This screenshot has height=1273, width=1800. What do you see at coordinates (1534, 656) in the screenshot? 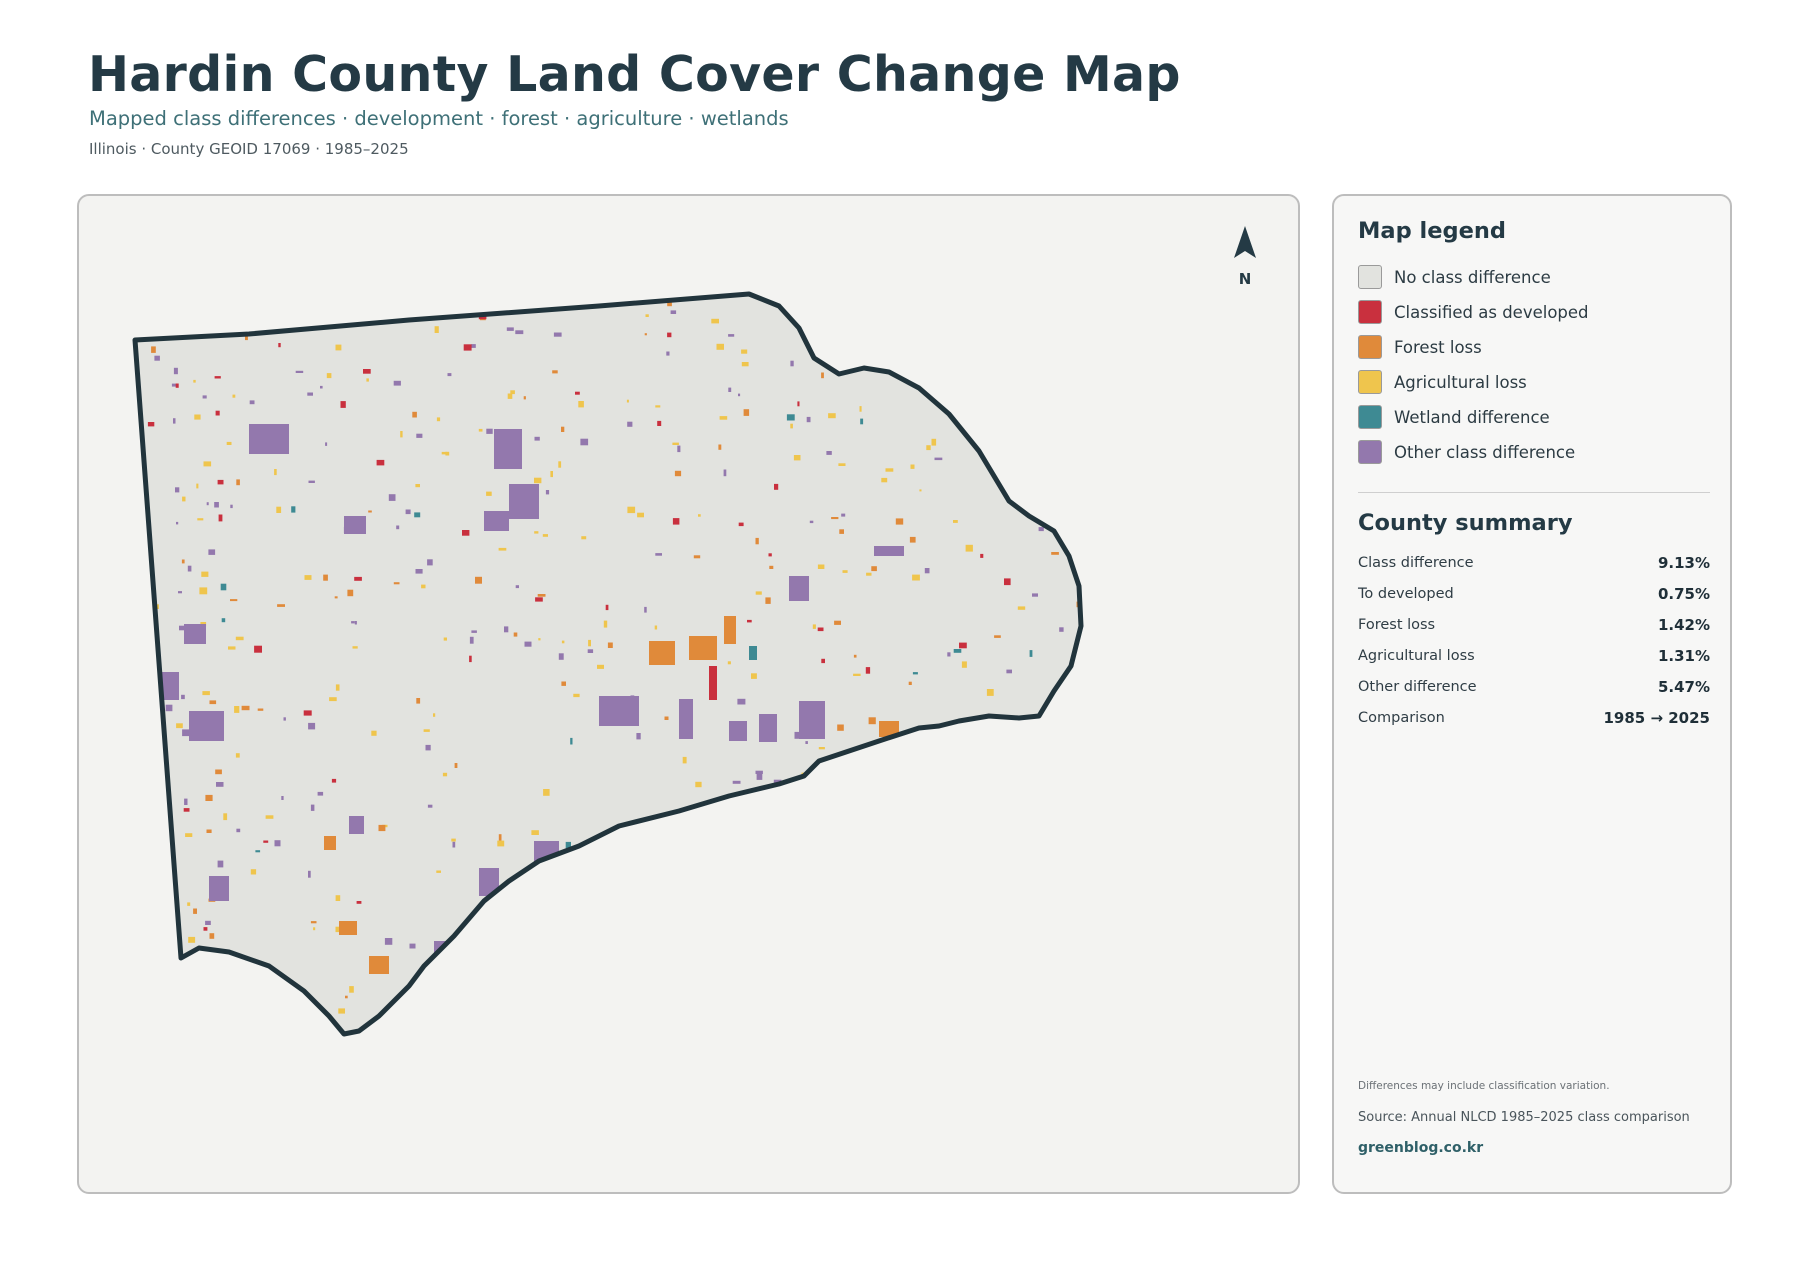
I see `summary-row: Agricultural loss 1.31%` at bounding box center [1534, 656].